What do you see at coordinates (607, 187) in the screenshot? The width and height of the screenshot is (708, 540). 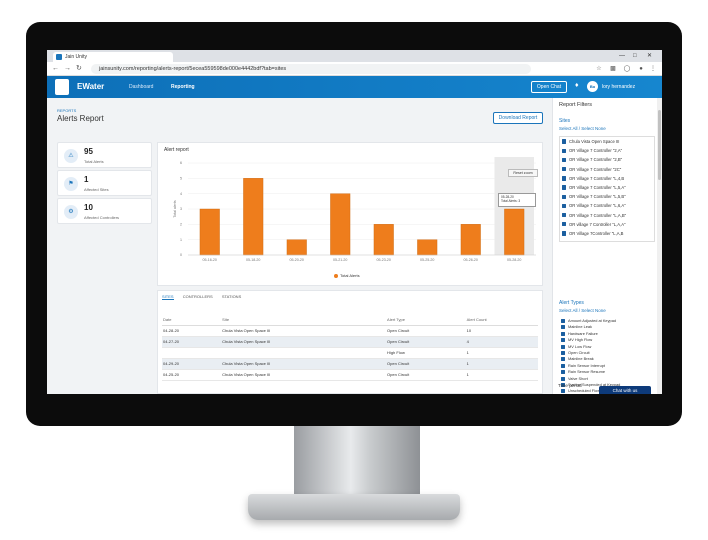 I see `site-checkbox-item: OR Village 7 Controller "L,5,A"` at bounding box center [607, 187].